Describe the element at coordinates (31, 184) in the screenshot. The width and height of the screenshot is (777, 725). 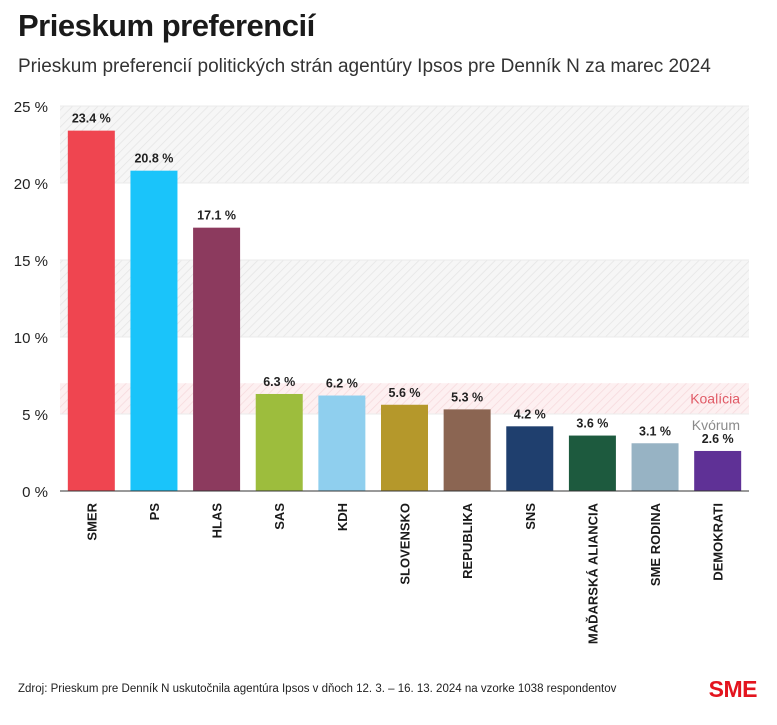
I see `y-tick-label: 20 %` at that location.